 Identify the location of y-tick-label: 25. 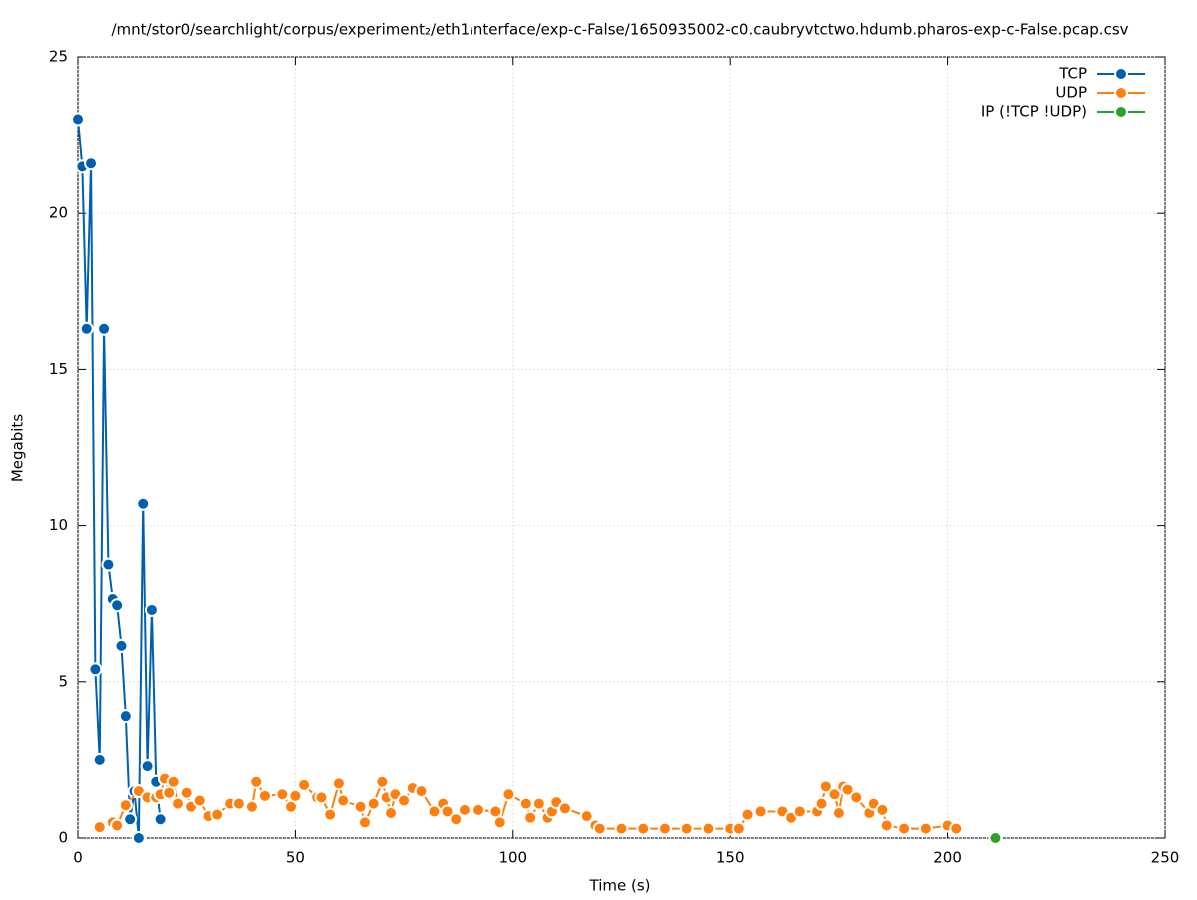
(58, 57).